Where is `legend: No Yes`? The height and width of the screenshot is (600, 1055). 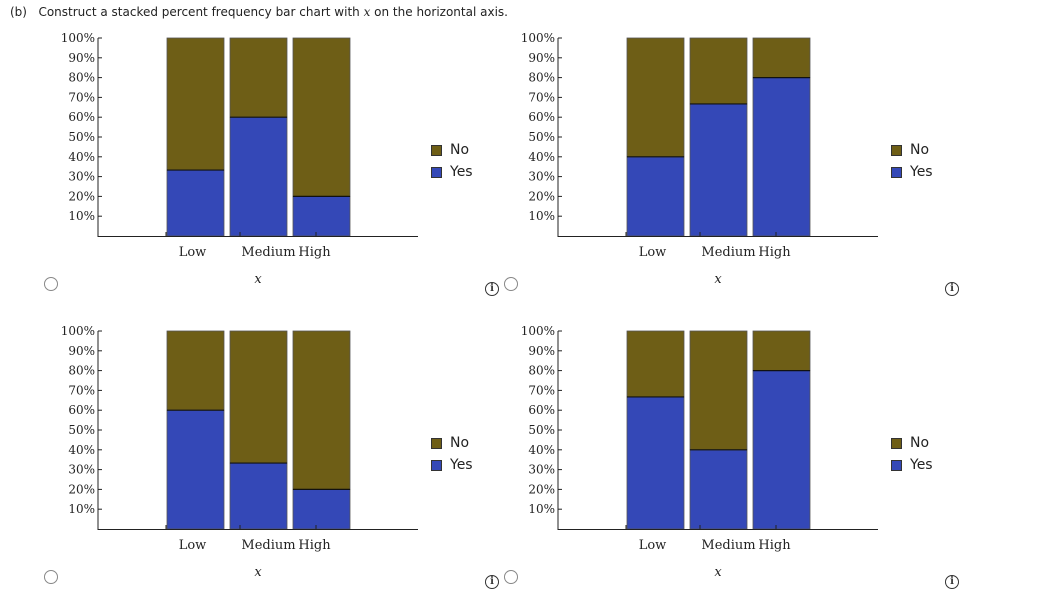 legend: No Yes is located at coordinates (912, 161).